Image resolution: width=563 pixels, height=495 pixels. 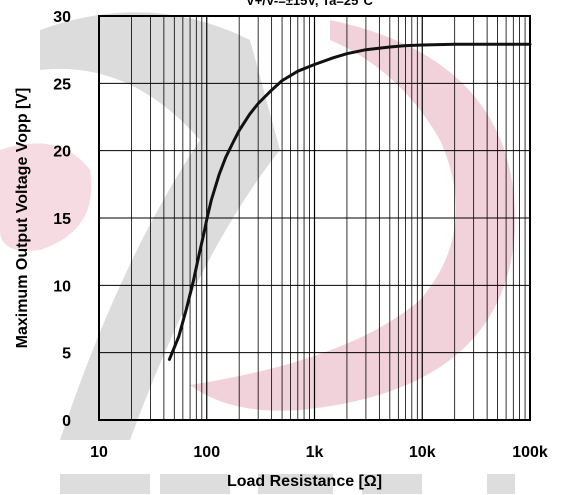 I want to click on y-axis-label: Maximum Output Voltage Vopp [V], so click(x=22, y=218).